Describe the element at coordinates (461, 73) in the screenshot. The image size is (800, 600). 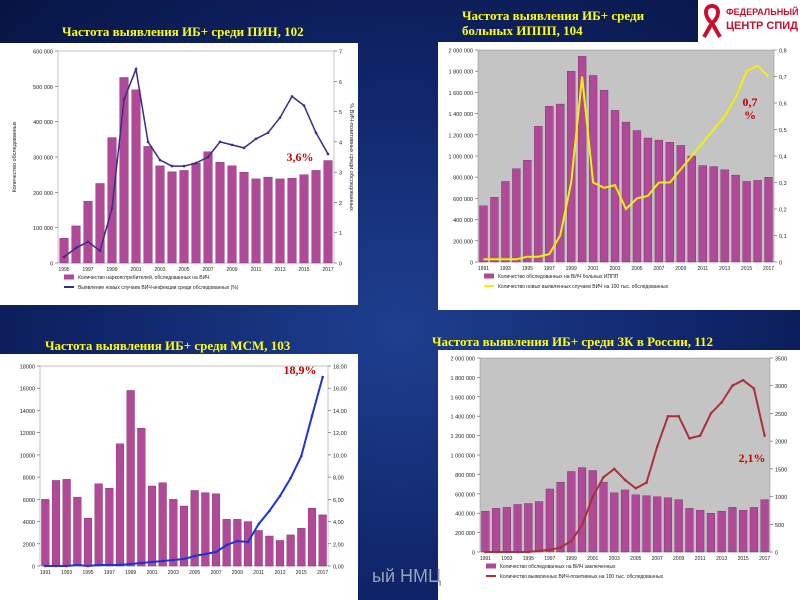
I see `y-left-tick-label: 1 800 000` at that location.